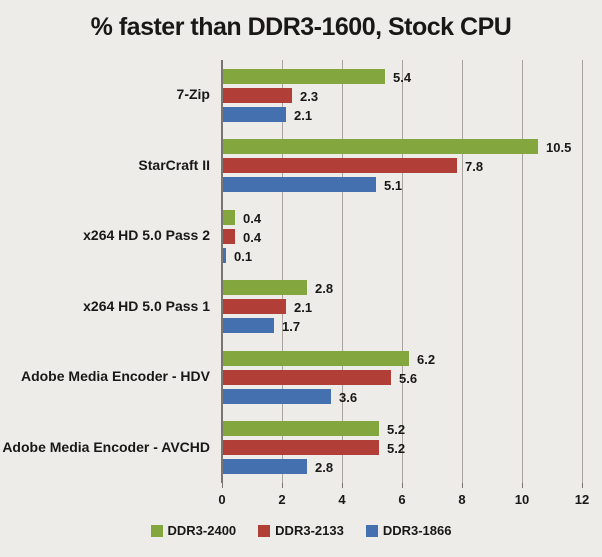 The width and height of the screenshot is (602, 557). I want to click on chart-title: % faster than DDR3-1600, Stock CPU, so click(301, 27).